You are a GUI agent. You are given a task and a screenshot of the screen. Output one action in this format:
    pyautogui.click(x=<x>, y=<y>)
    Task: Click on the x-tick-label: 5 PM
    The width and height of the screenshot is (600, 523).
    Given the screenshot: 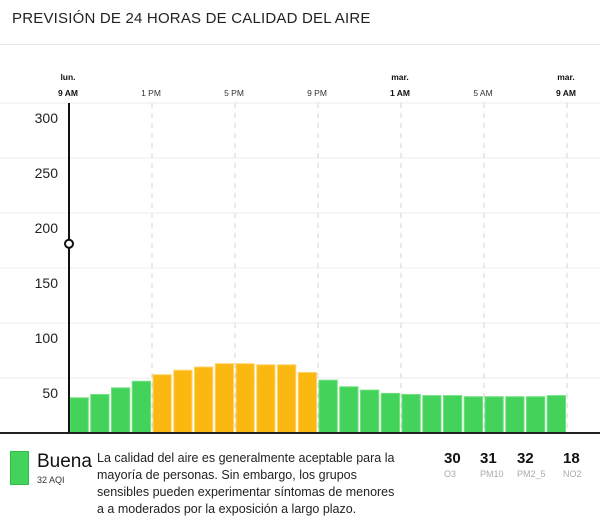 What is the action you would take?
    pyautogui.click(x=234, y=93)
    